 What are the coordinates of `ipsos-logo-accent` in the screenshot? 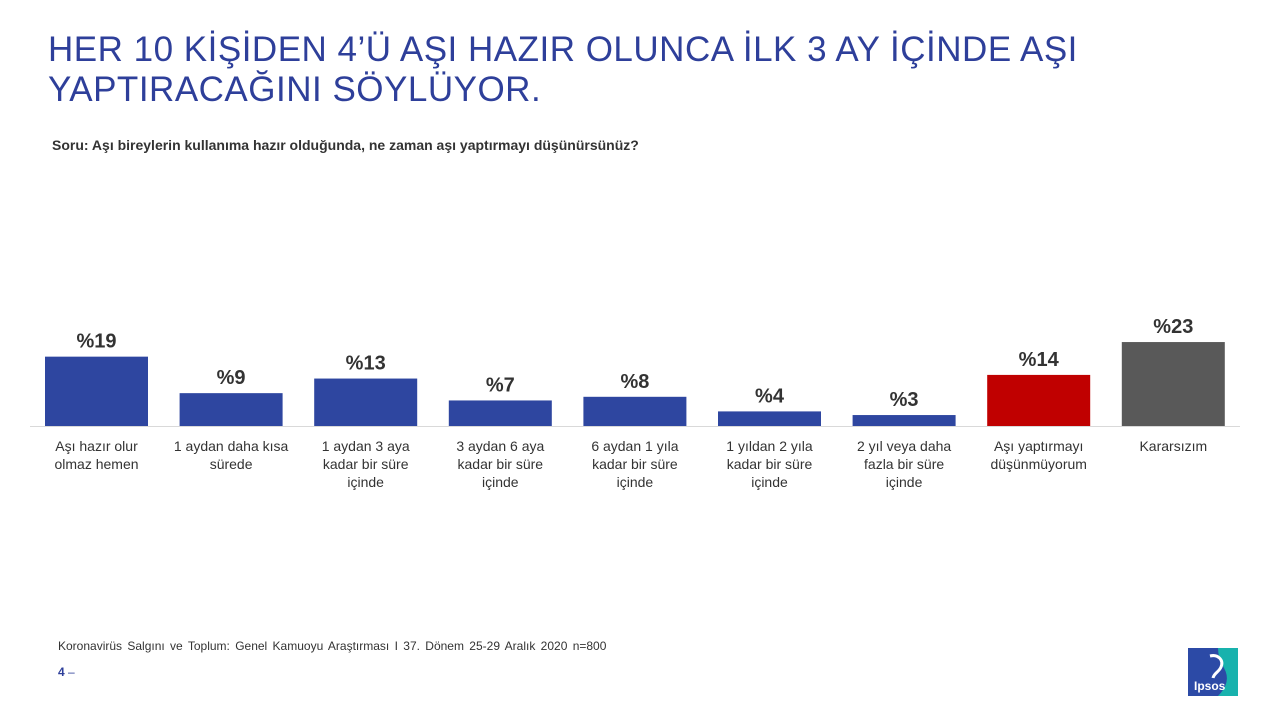 It's located at (1228, 672).